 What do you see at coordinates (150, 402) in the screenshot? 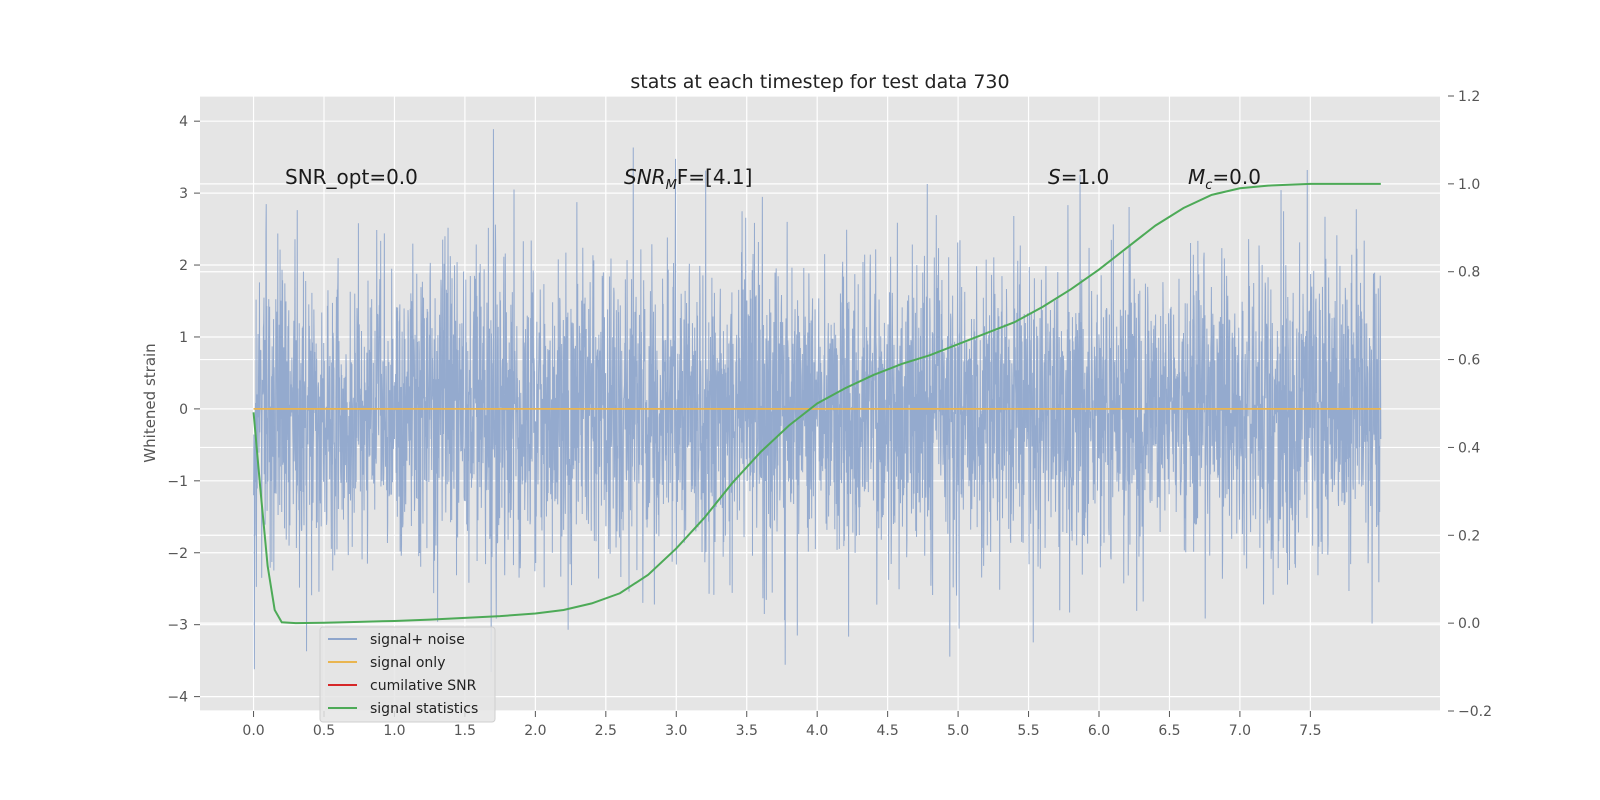
I see `y-axis-label: Whitened strain` at bounding box center [150, 402].